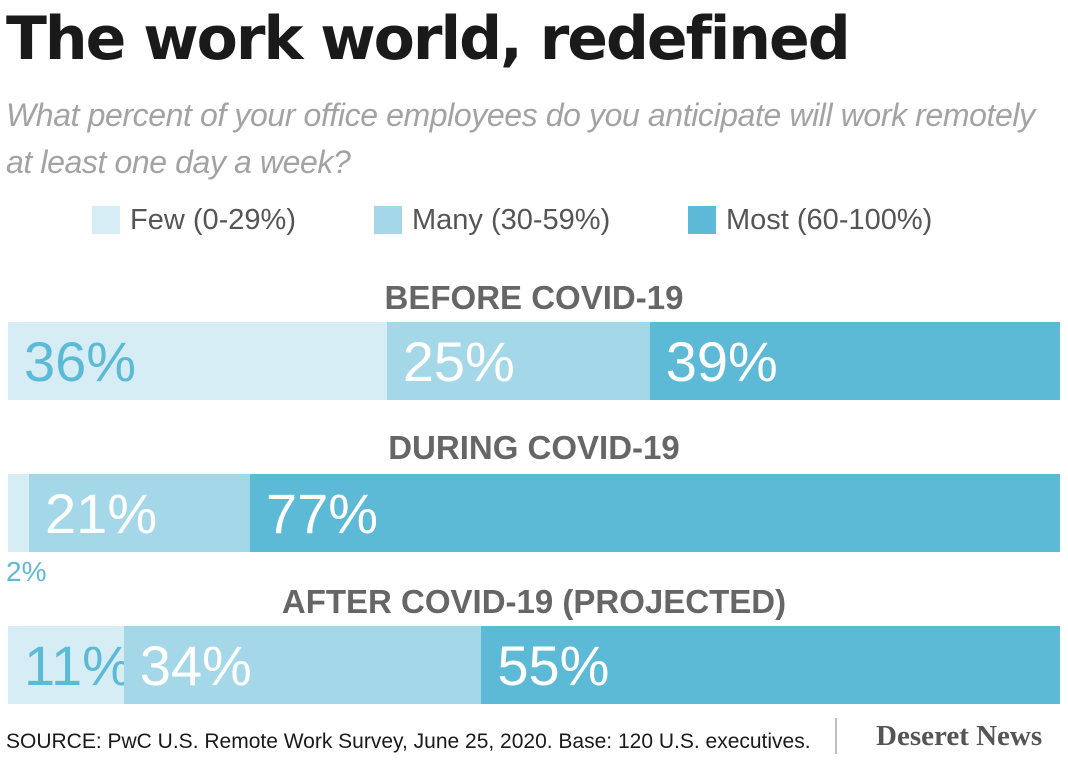 This screenshot has height=770, width=1068. Describe the element at coordinates (654, 513) in the screenshot. I see `bar-during-most: 77%` at that location.